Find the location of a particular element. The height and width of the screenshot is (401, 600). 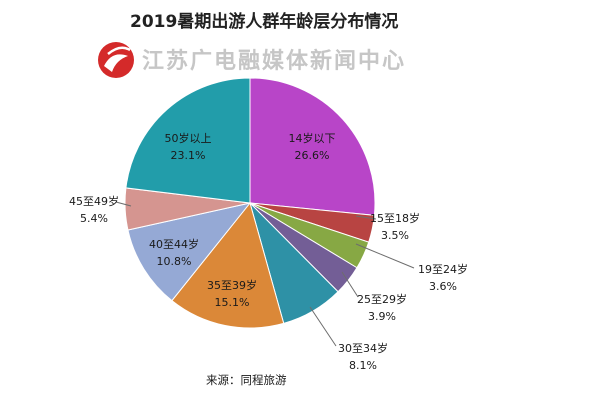

slice-label-1: 14岁以下 is located at coordinates (312, 138).